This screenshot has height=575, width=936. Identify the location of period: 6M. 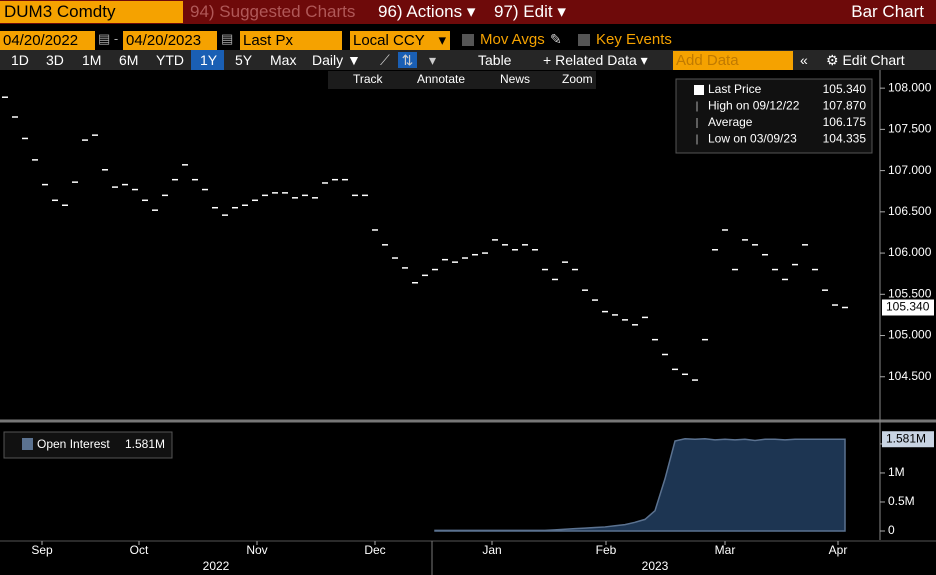
(129, 60).